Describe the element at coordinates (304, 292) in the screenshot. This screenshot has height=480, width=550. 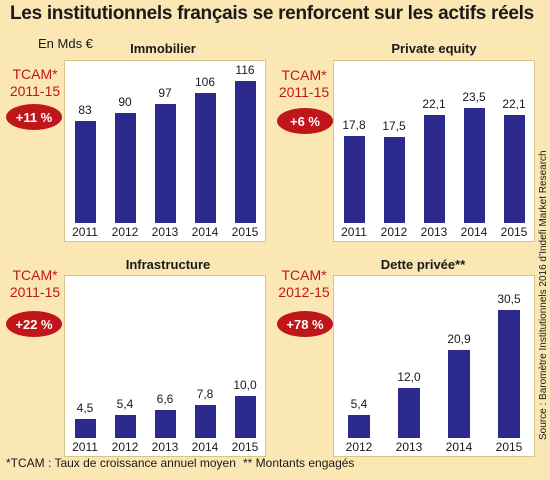
I see `tcam-period: 2012-15` at that location.